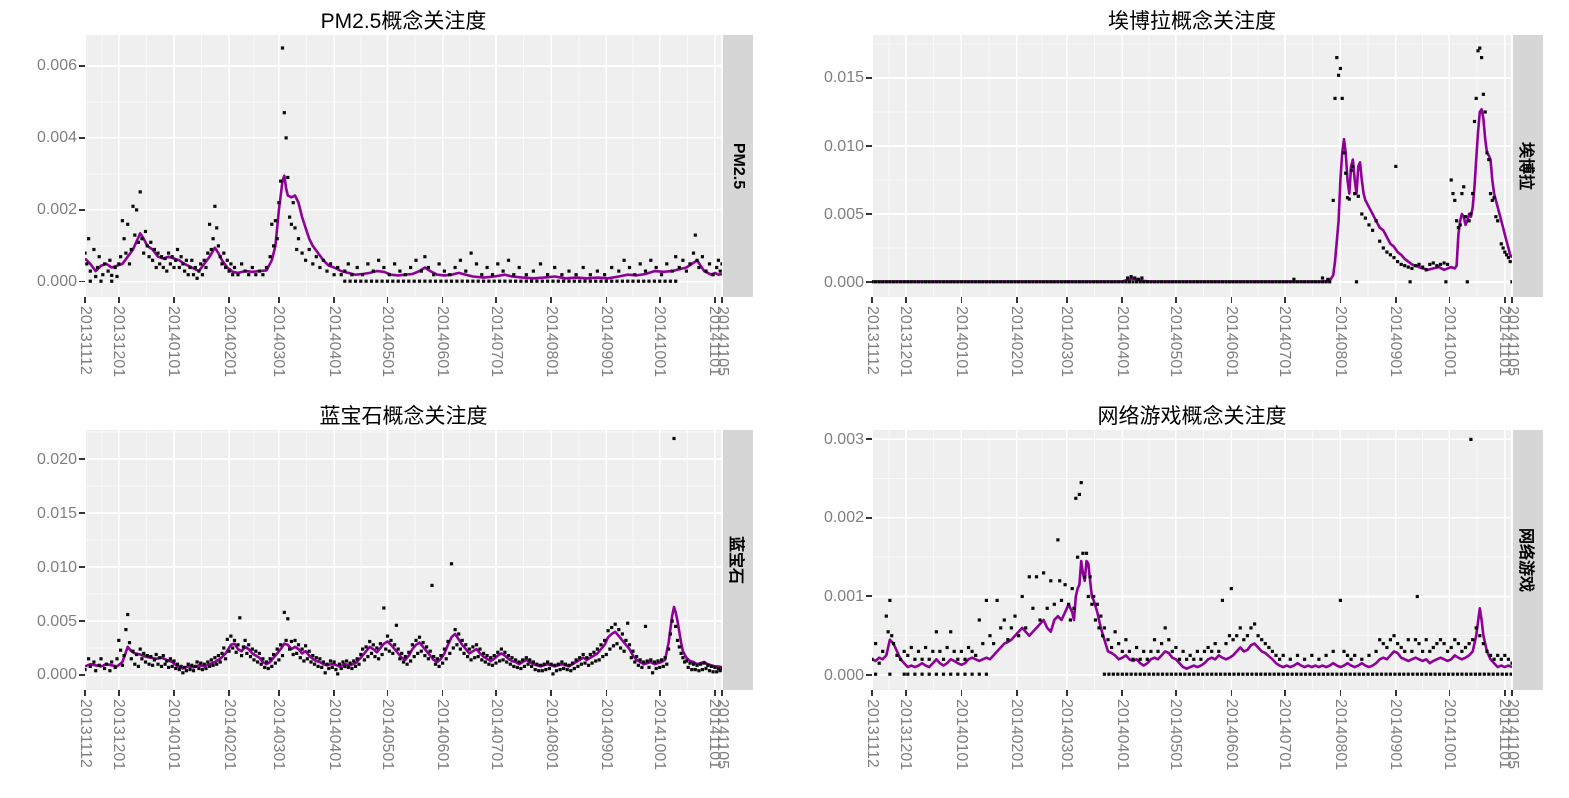  I want to click on x-axis-tick-label: 20140901, so click(606, 342).